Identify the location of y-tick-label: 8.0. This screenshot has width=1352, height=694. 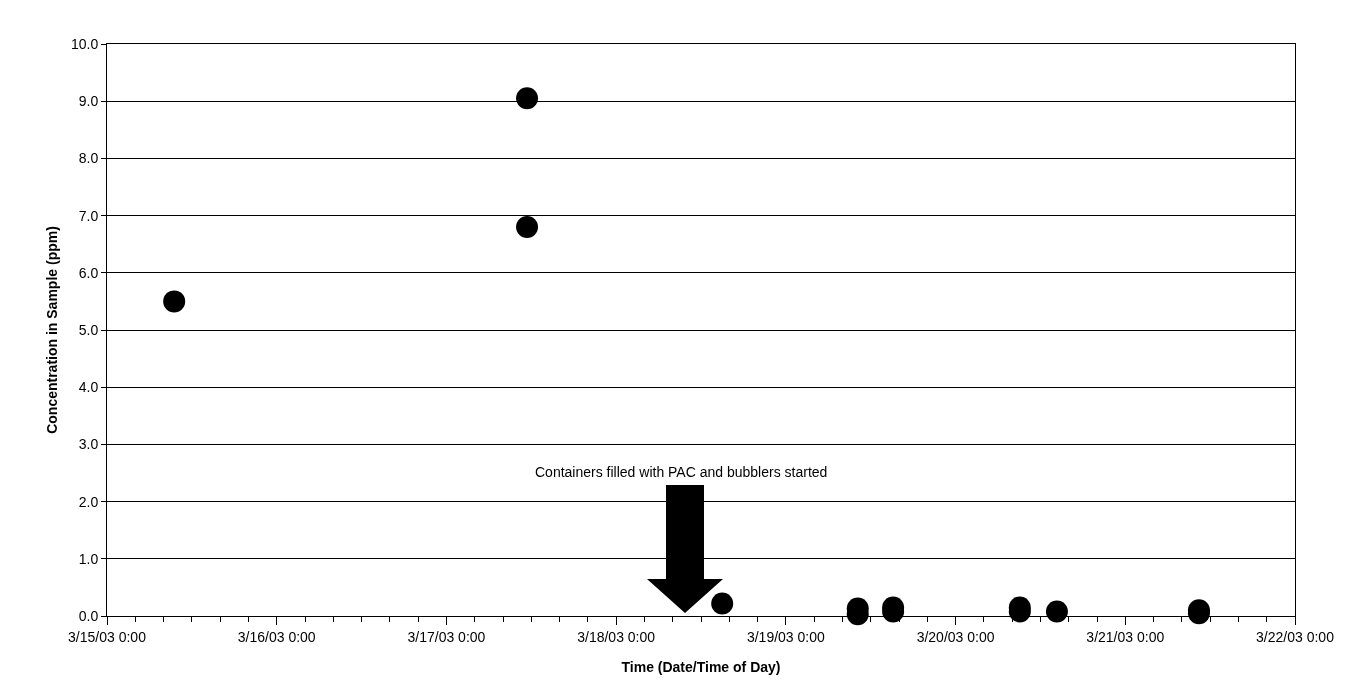
(88, 158).